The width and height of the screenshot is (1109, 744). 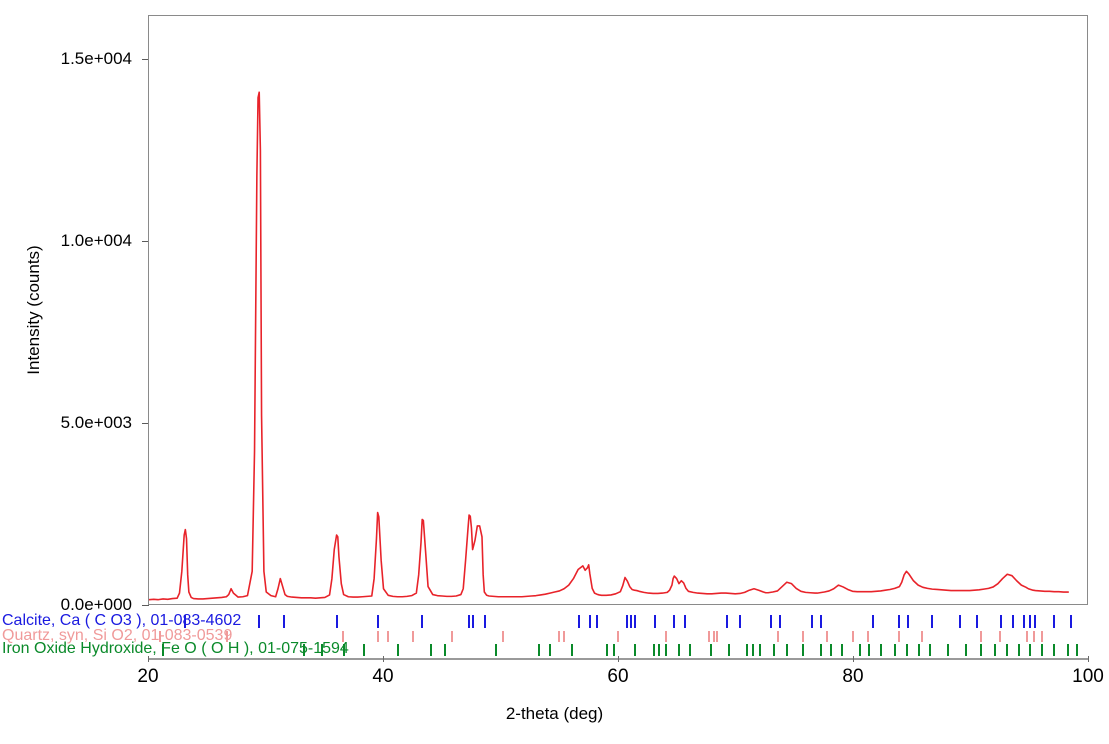 What do you see at coordinates (117, 635) in the screenshot?
I see `phase-label-quartz: Quartz, syn, Si O2, 01-083-0539` at bounding box center [117, 635].